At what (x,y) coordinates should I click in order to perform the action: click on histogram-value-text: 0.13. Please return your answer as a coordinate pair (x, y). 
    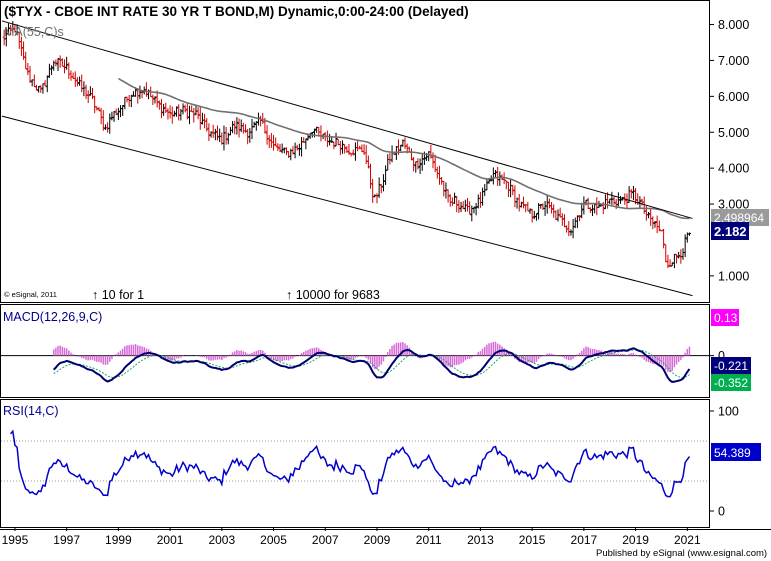
    Looking at the image, I should click on (726, 318).